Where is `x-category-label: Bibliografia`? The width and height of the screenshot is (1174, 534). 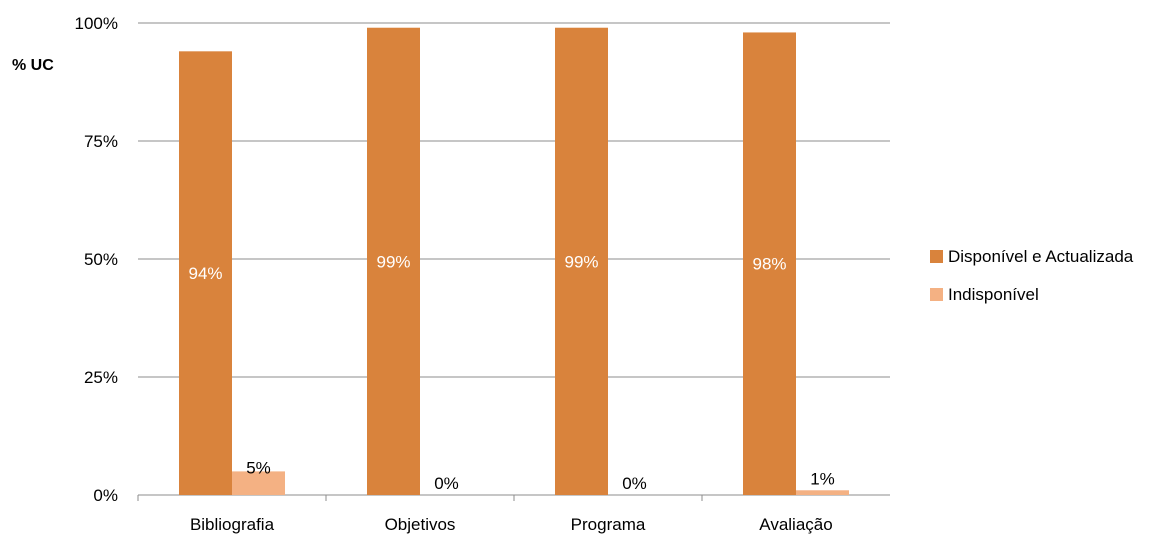 x-category-label: Bibliografia is located at coordinates (232, 524).